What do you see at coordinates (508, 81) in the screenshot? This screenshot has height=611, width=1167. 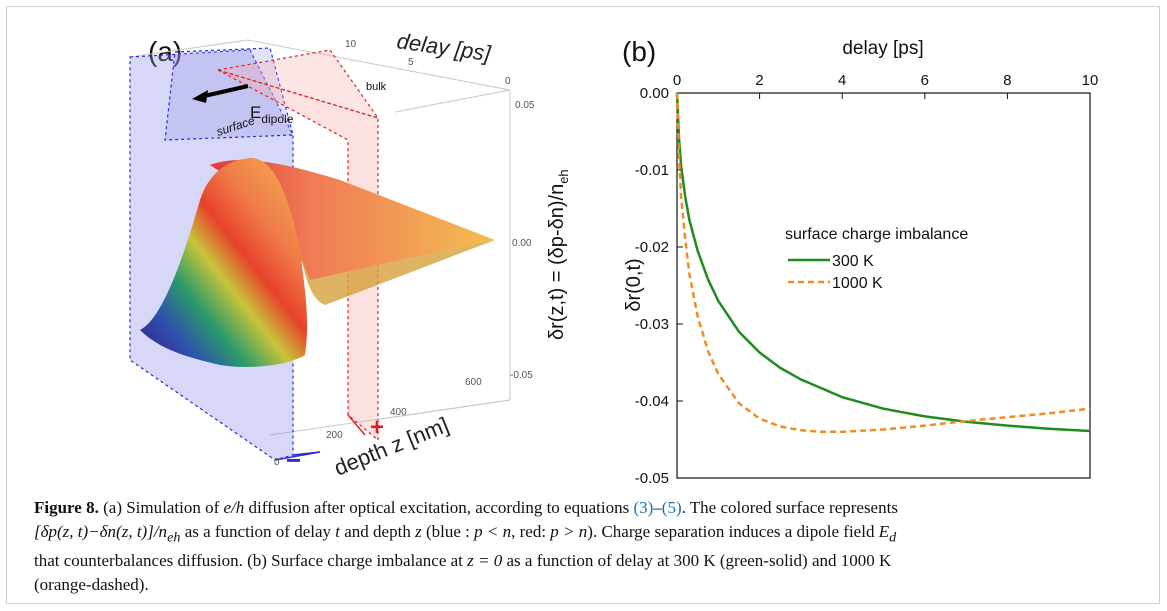 I see `delay-tick: 0` at bounding box center [508, 81].